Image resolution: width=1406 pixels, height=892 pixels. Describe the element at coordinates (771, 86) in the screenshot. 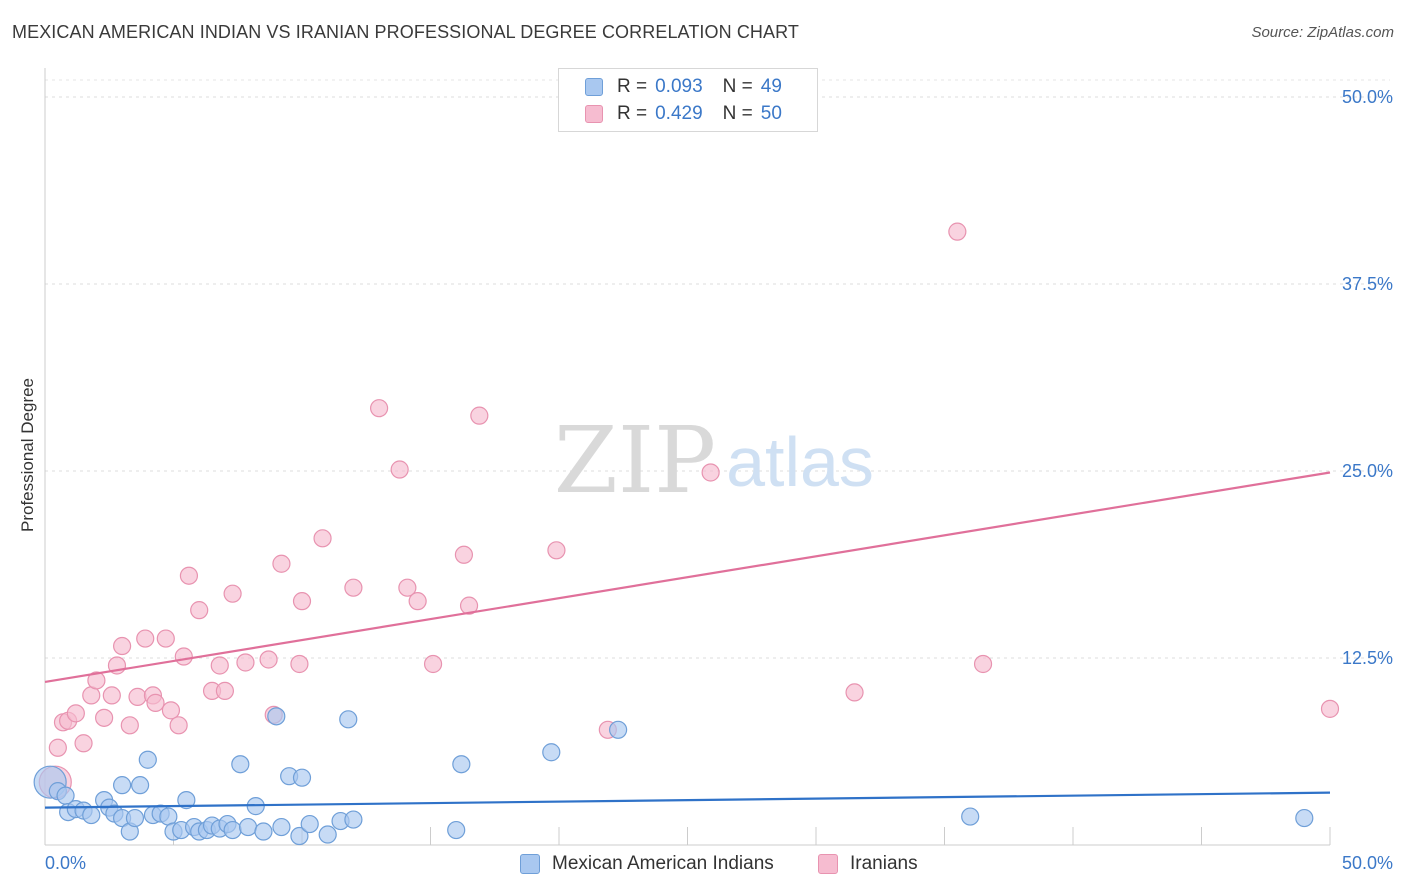

I see `legend-n-value: 49` at that location.